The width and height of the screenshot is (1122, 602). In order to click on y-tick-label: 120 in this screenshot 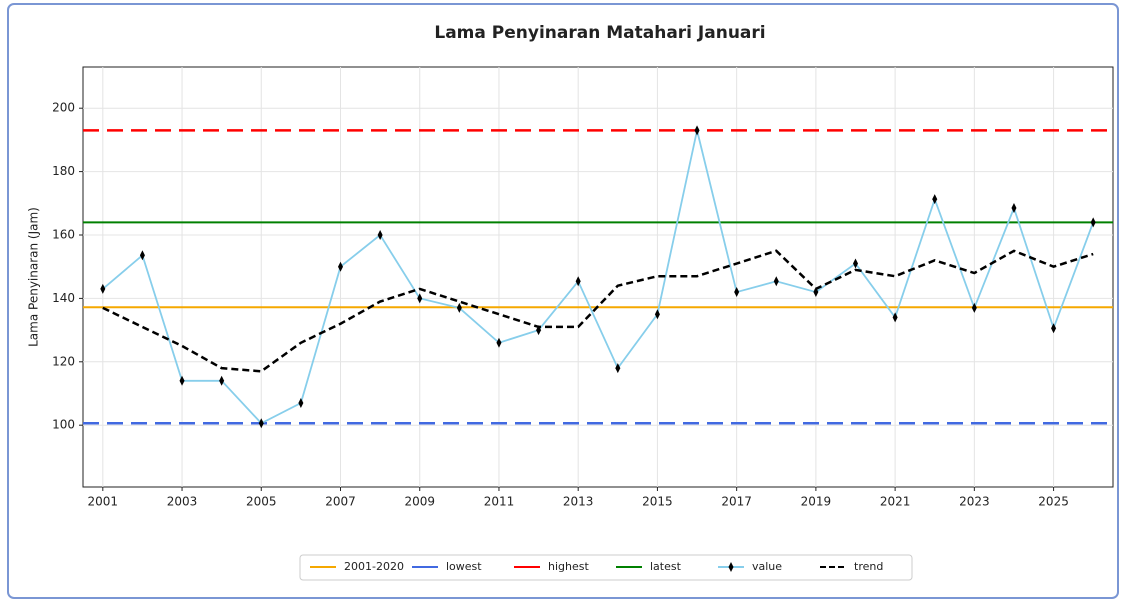, I will do `click(63, 361)`.